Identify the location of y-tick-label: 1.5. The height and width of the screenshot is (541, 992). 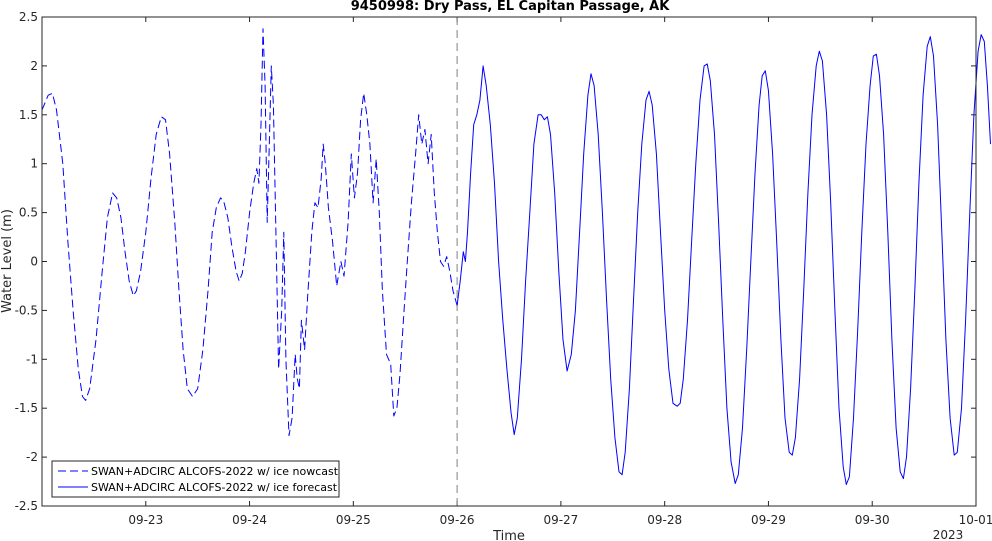
(28, 115).